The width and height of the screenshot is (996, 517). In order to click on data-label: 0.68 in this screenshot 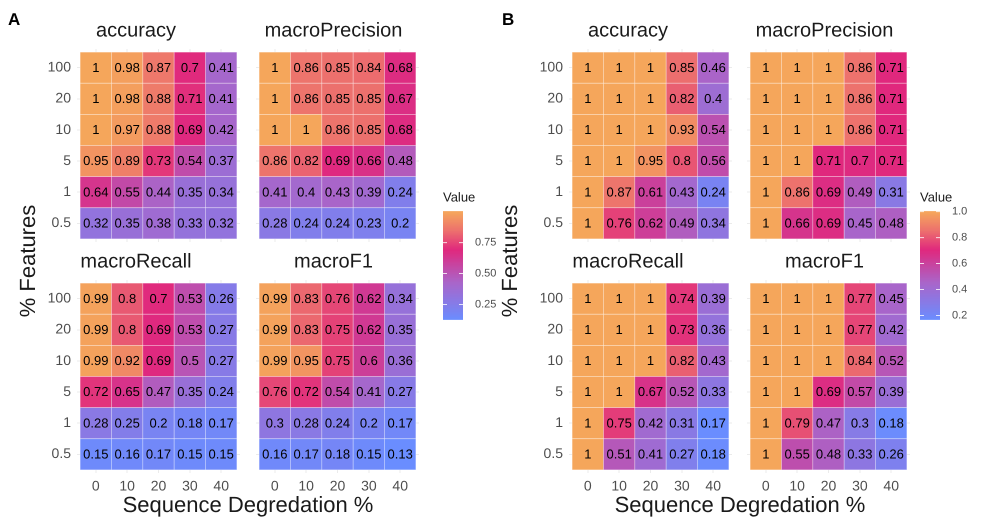, I will do `click(400, 130)`.